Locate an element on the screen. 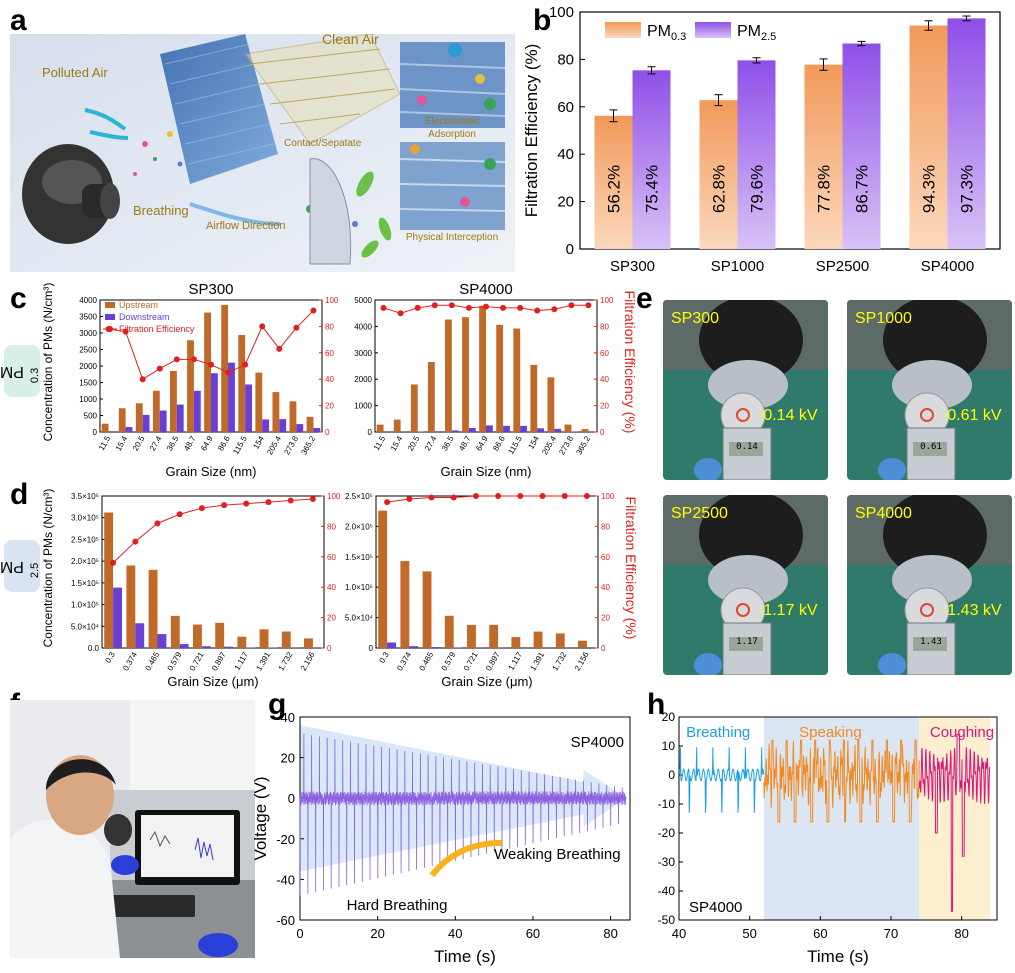 This screenshot has width=1015, height=973. y-tick-label: 3.0×10⁵ is located at coordinates (85, 518).